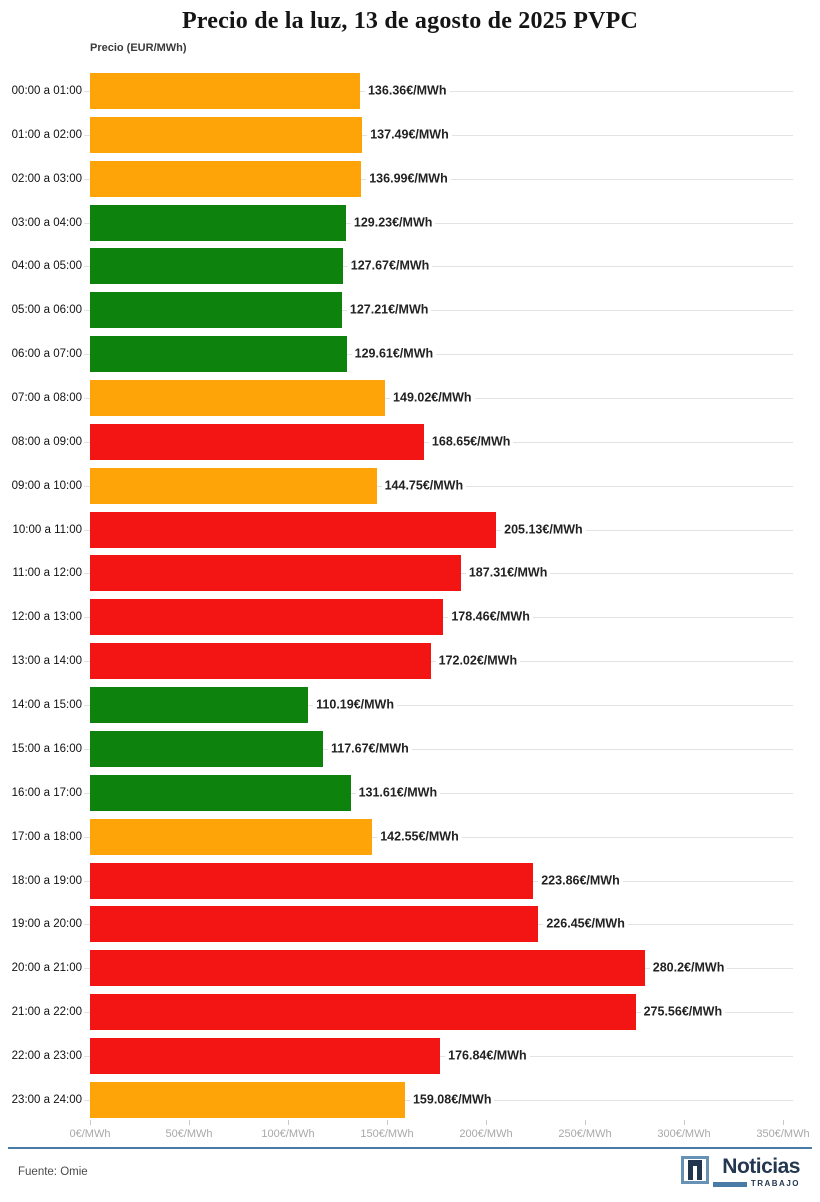 This screenshot has width=820, height=1202. What do you see at coordinates (452, 1099) in the screenshot?
I see `price-value-label: 159.08€/MWh` at bounding box center [452, 1099].